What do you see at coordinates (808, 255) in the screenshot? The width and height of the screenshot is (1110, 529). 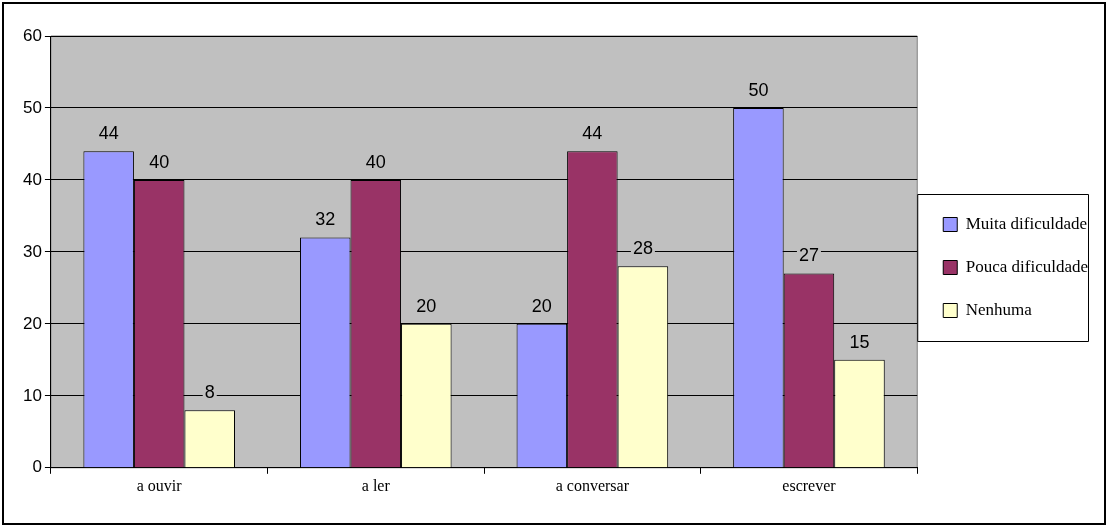 I see `data-label: 27` at bounding box center [808, 255].